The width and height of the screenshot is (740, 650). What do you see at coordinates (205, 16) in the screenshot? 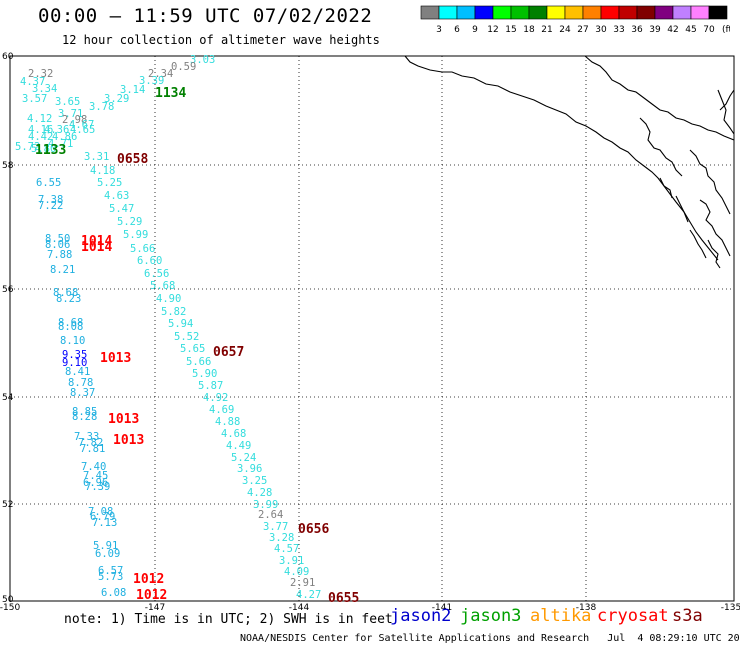
I see `page-title: 00:00 – 11:59 UTC 07/02/2022` at bounding box center [205, 16].